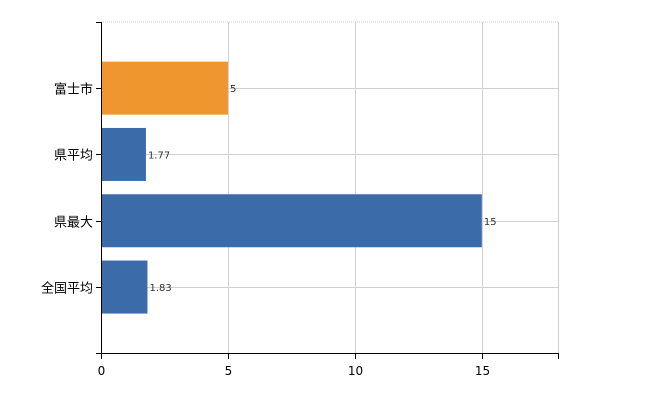  I want to click on y-tick-label: 県最大, so click(73, 223).